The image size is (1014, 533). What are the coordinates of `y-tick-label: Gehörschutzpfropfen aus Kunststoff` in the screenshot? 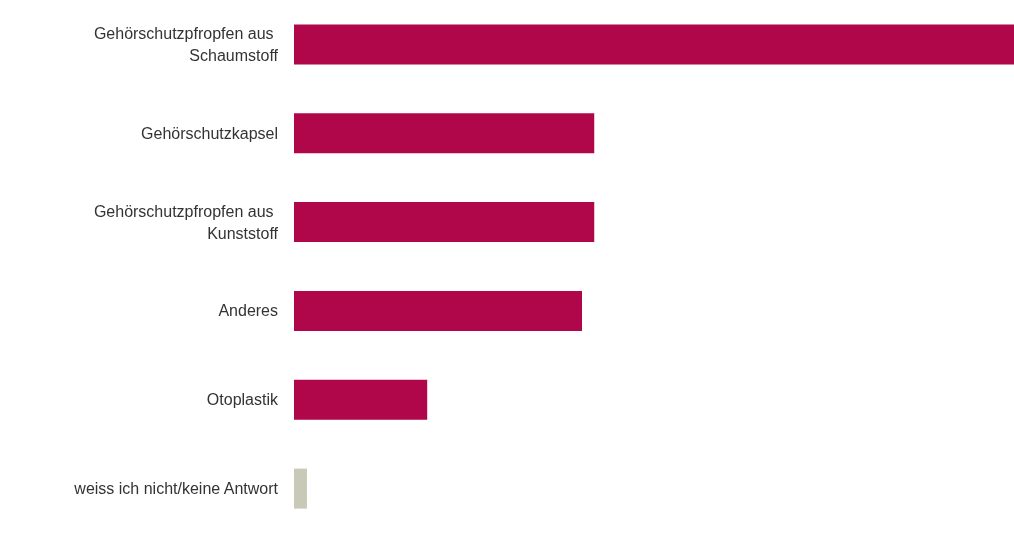 It's located at (186, 222).